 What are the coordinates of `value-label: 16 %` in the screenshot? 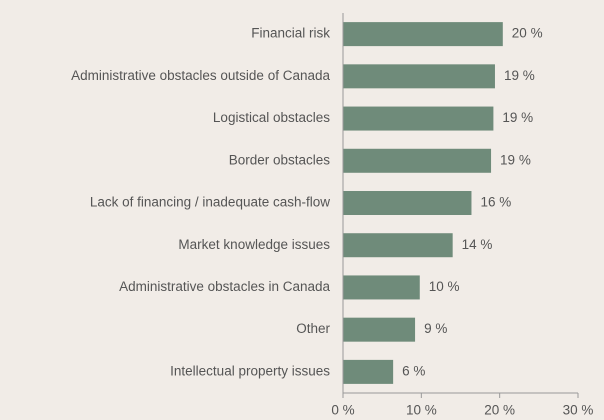 It's located at (495, 202).